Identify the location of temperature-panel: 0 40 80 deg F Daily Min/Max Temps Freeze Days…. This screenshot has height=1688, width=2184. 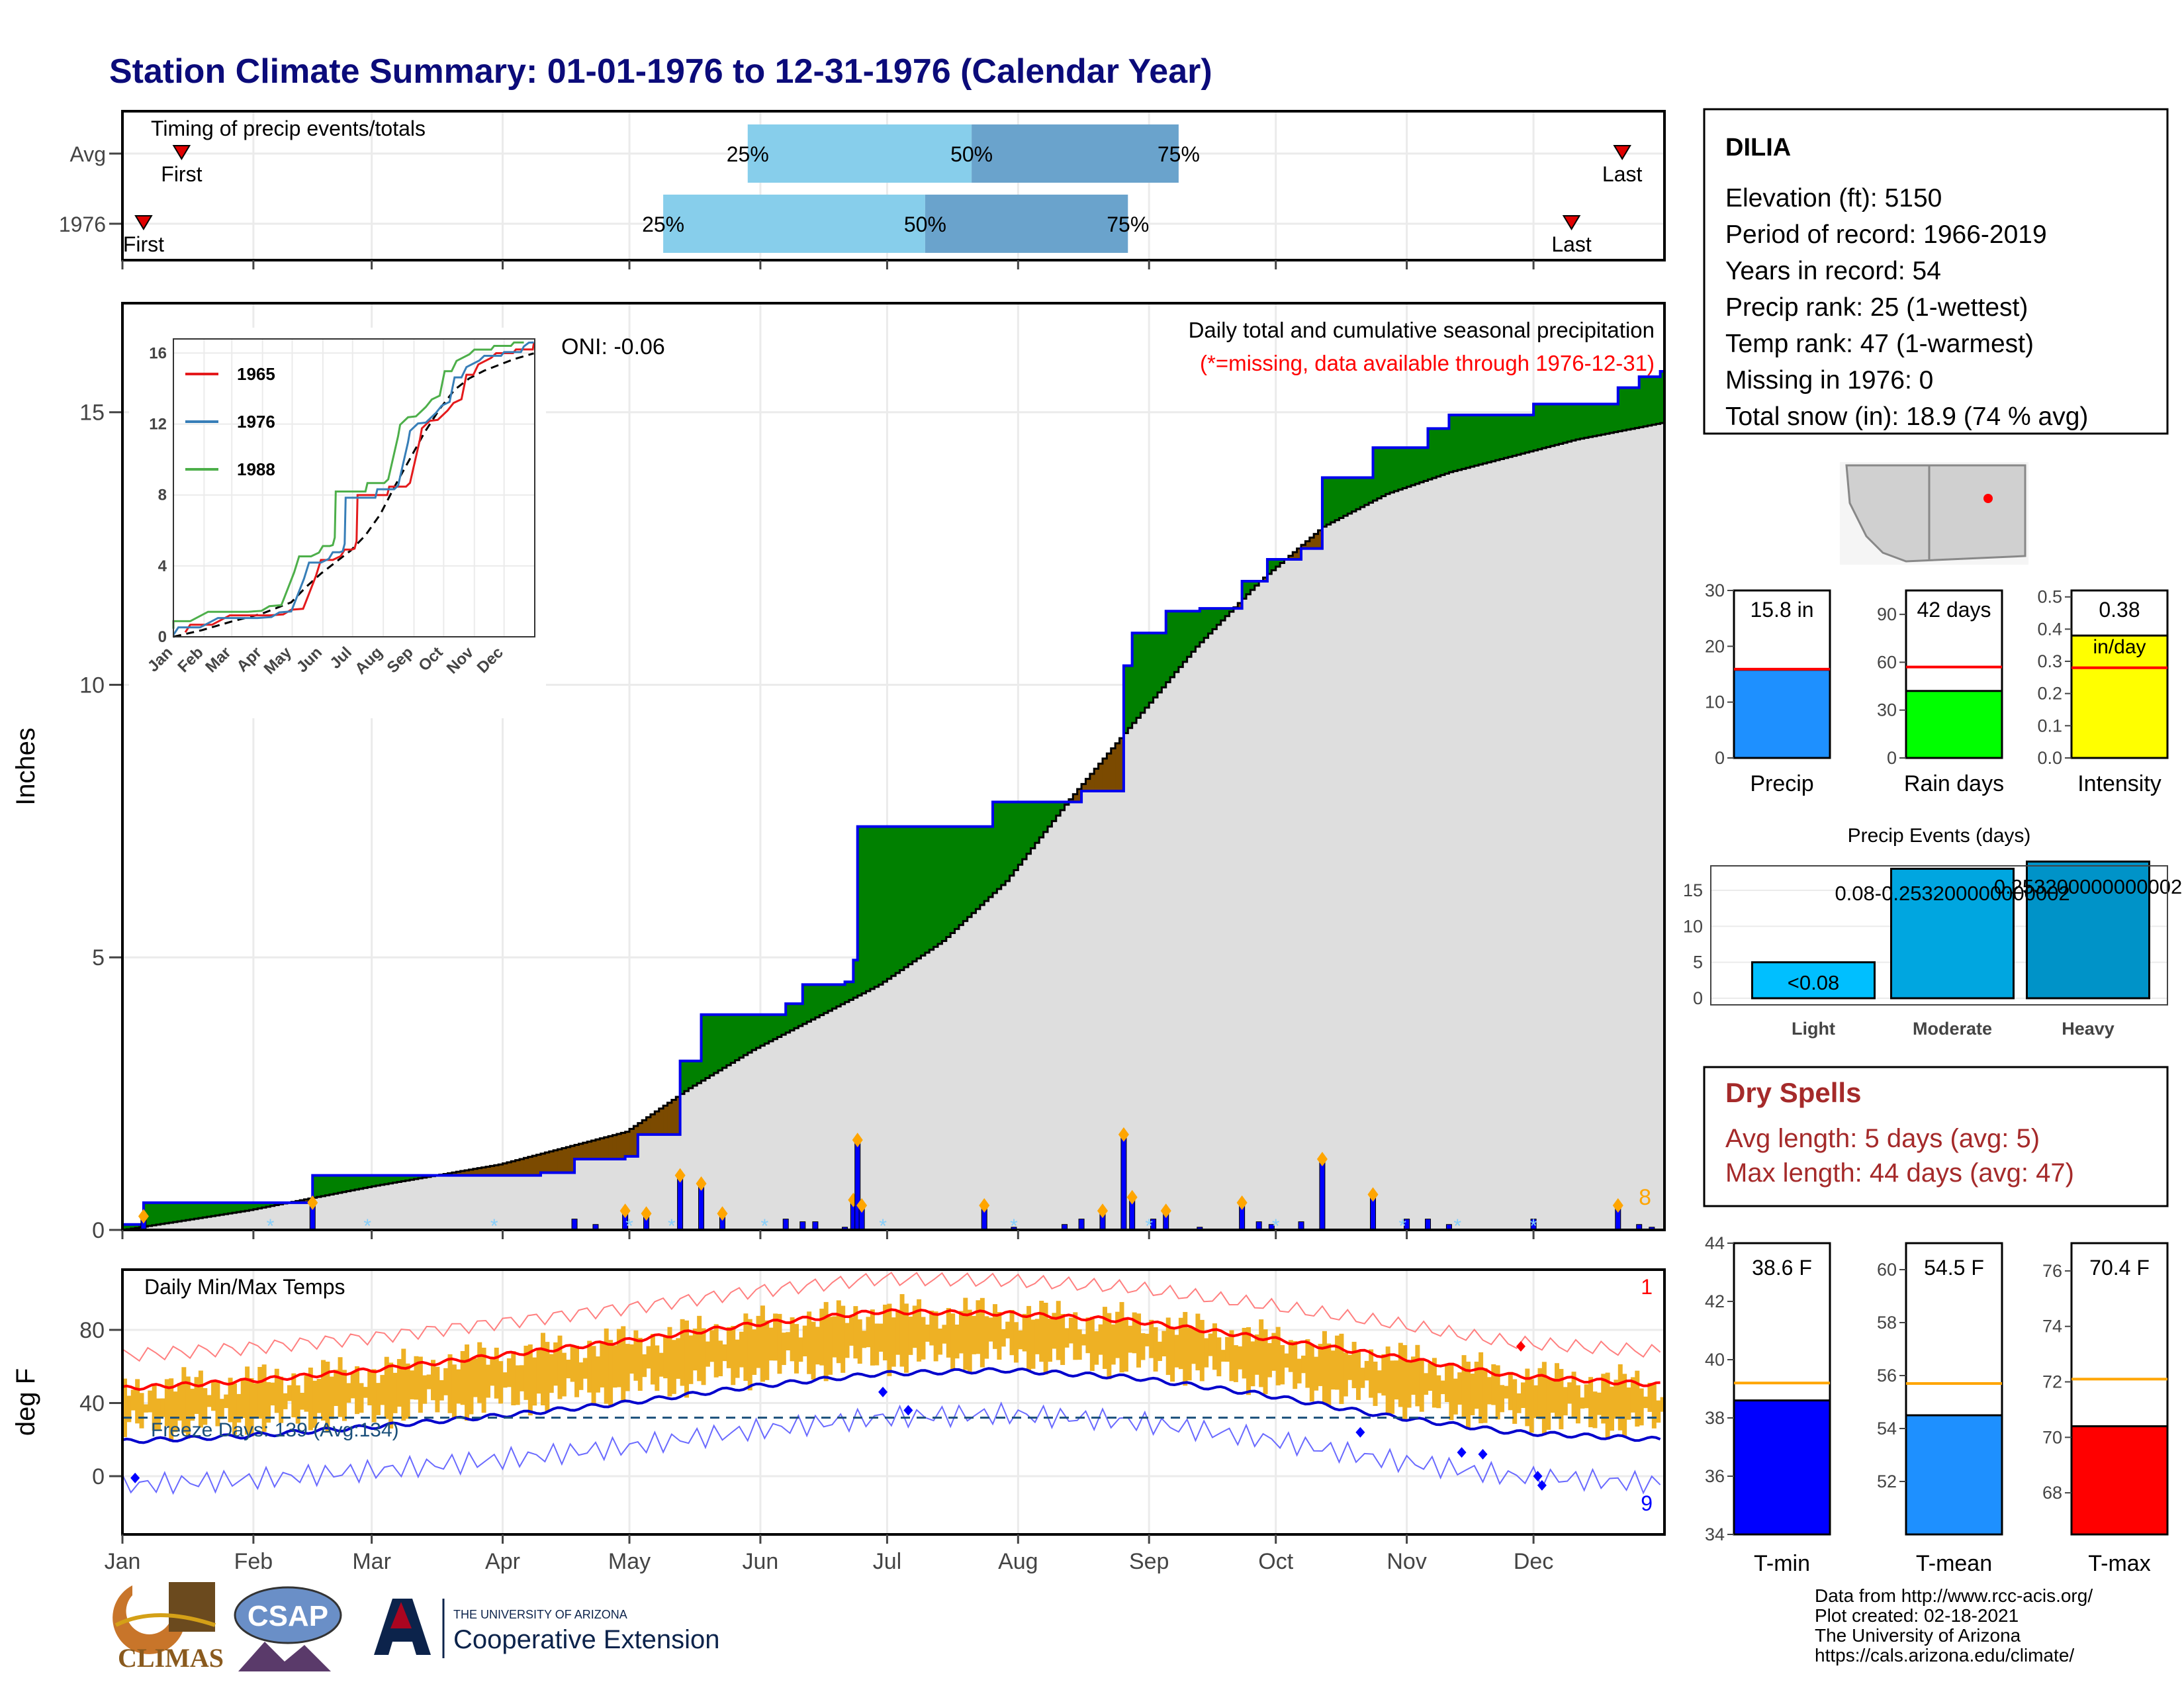
(839, 1402).